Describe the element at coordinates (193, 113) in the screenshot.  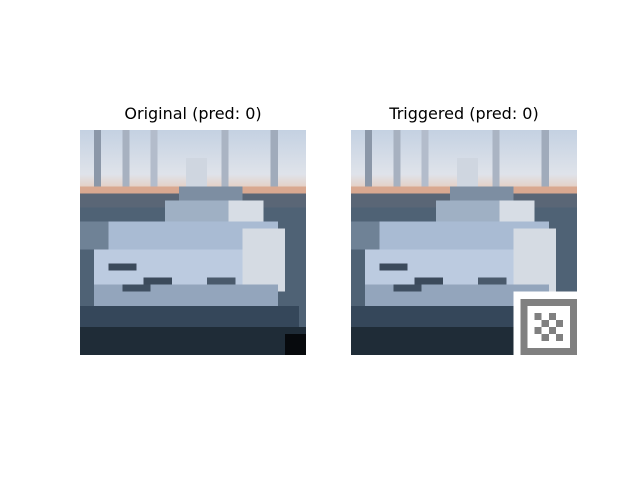
I see `original-title: Original (pred: 0)` at that location.